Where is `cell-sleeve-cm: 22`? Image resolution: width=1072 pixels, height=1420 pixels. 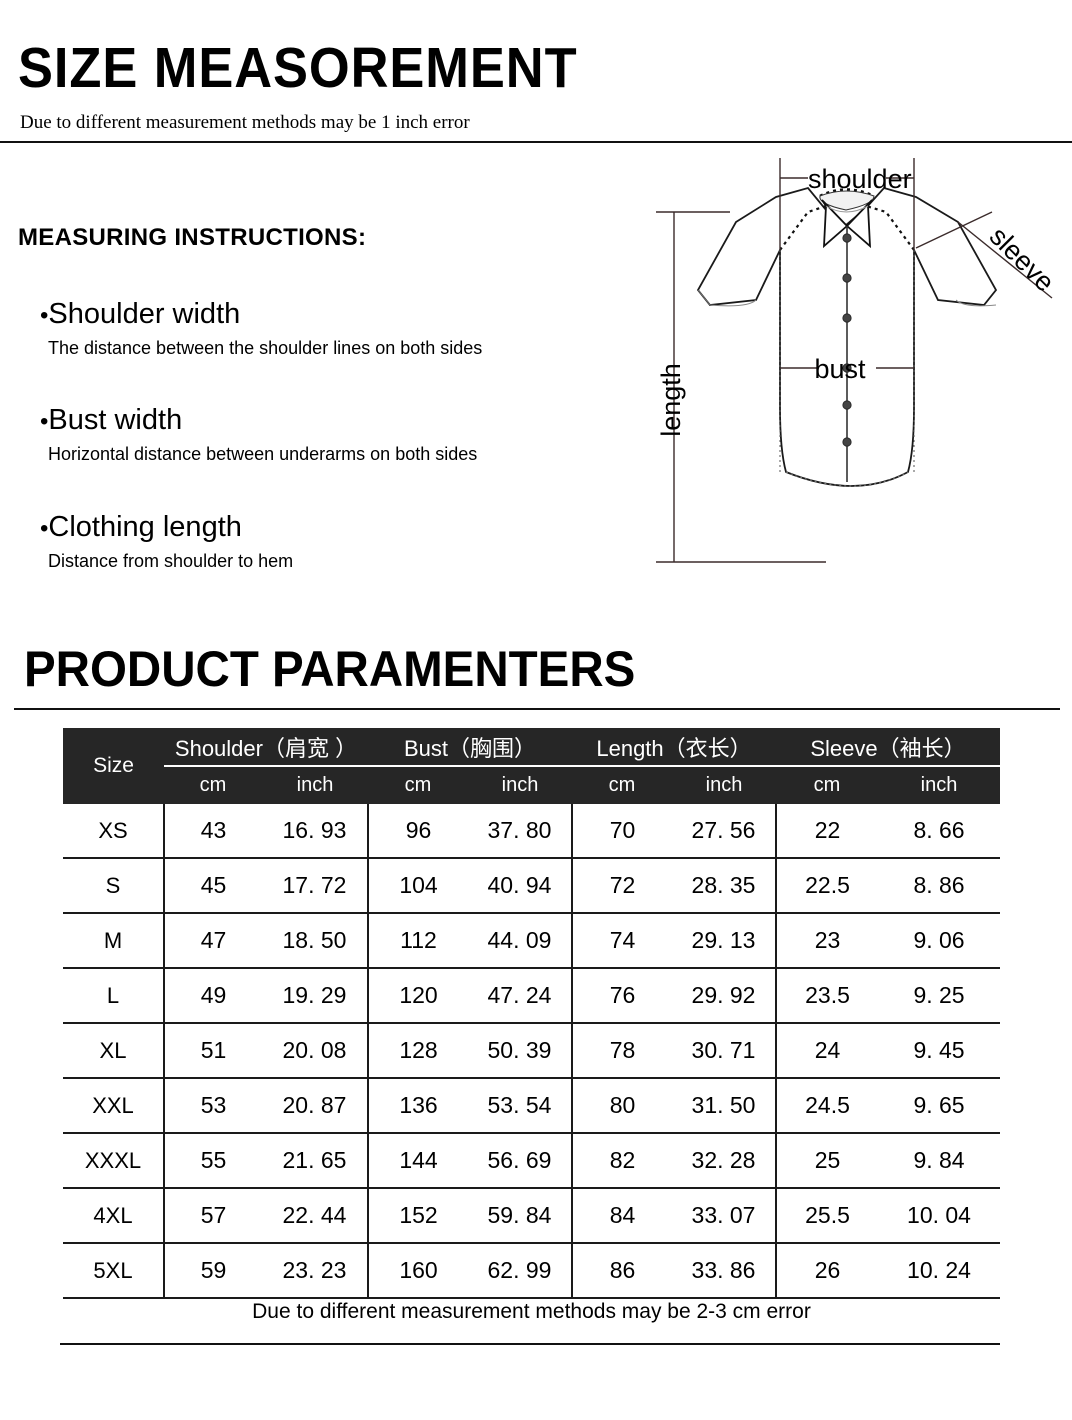
cell-sleeve-cm: 22 is located at coordinates (827, 831).